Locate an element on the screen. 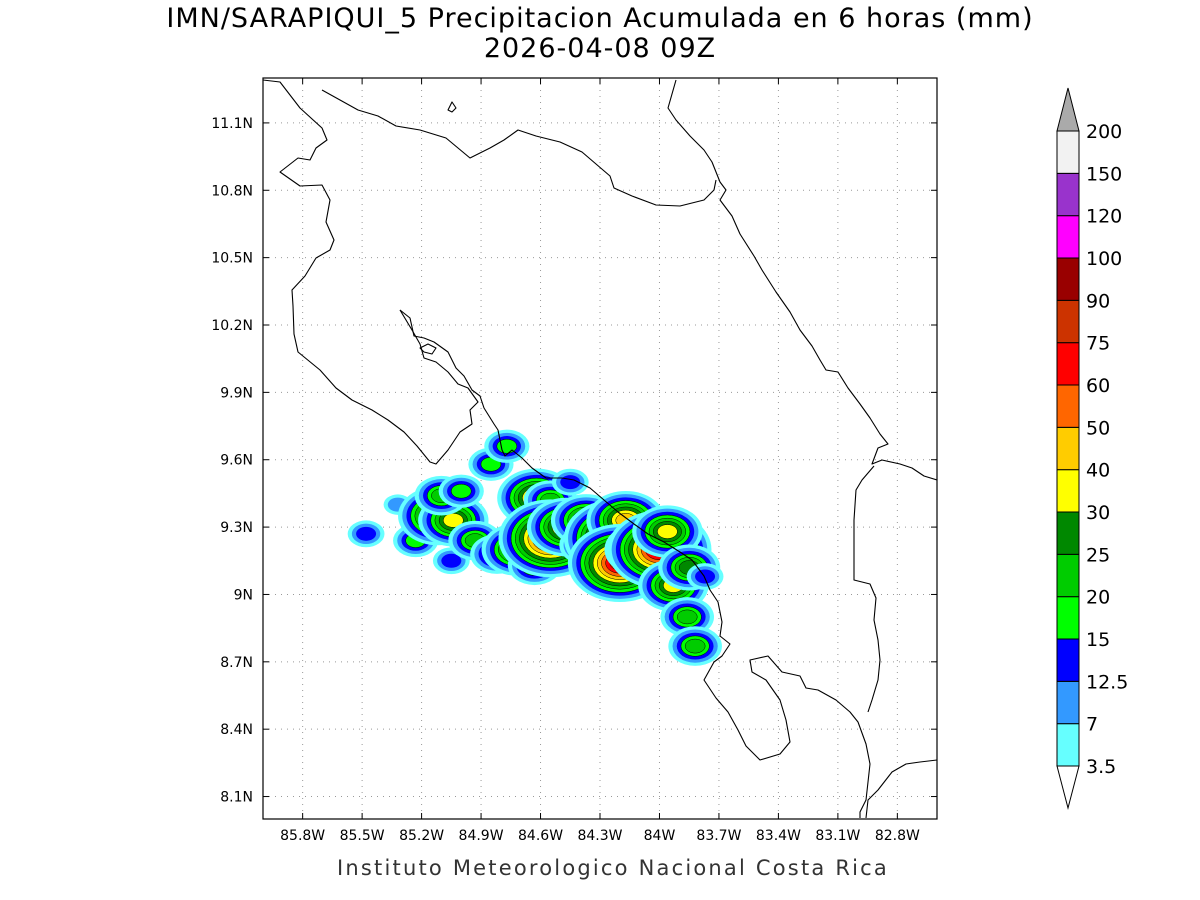 The width and height of the screenshot is (1200, 900). lon-tick-label: 83.7W is located at coordinates (718, 836).